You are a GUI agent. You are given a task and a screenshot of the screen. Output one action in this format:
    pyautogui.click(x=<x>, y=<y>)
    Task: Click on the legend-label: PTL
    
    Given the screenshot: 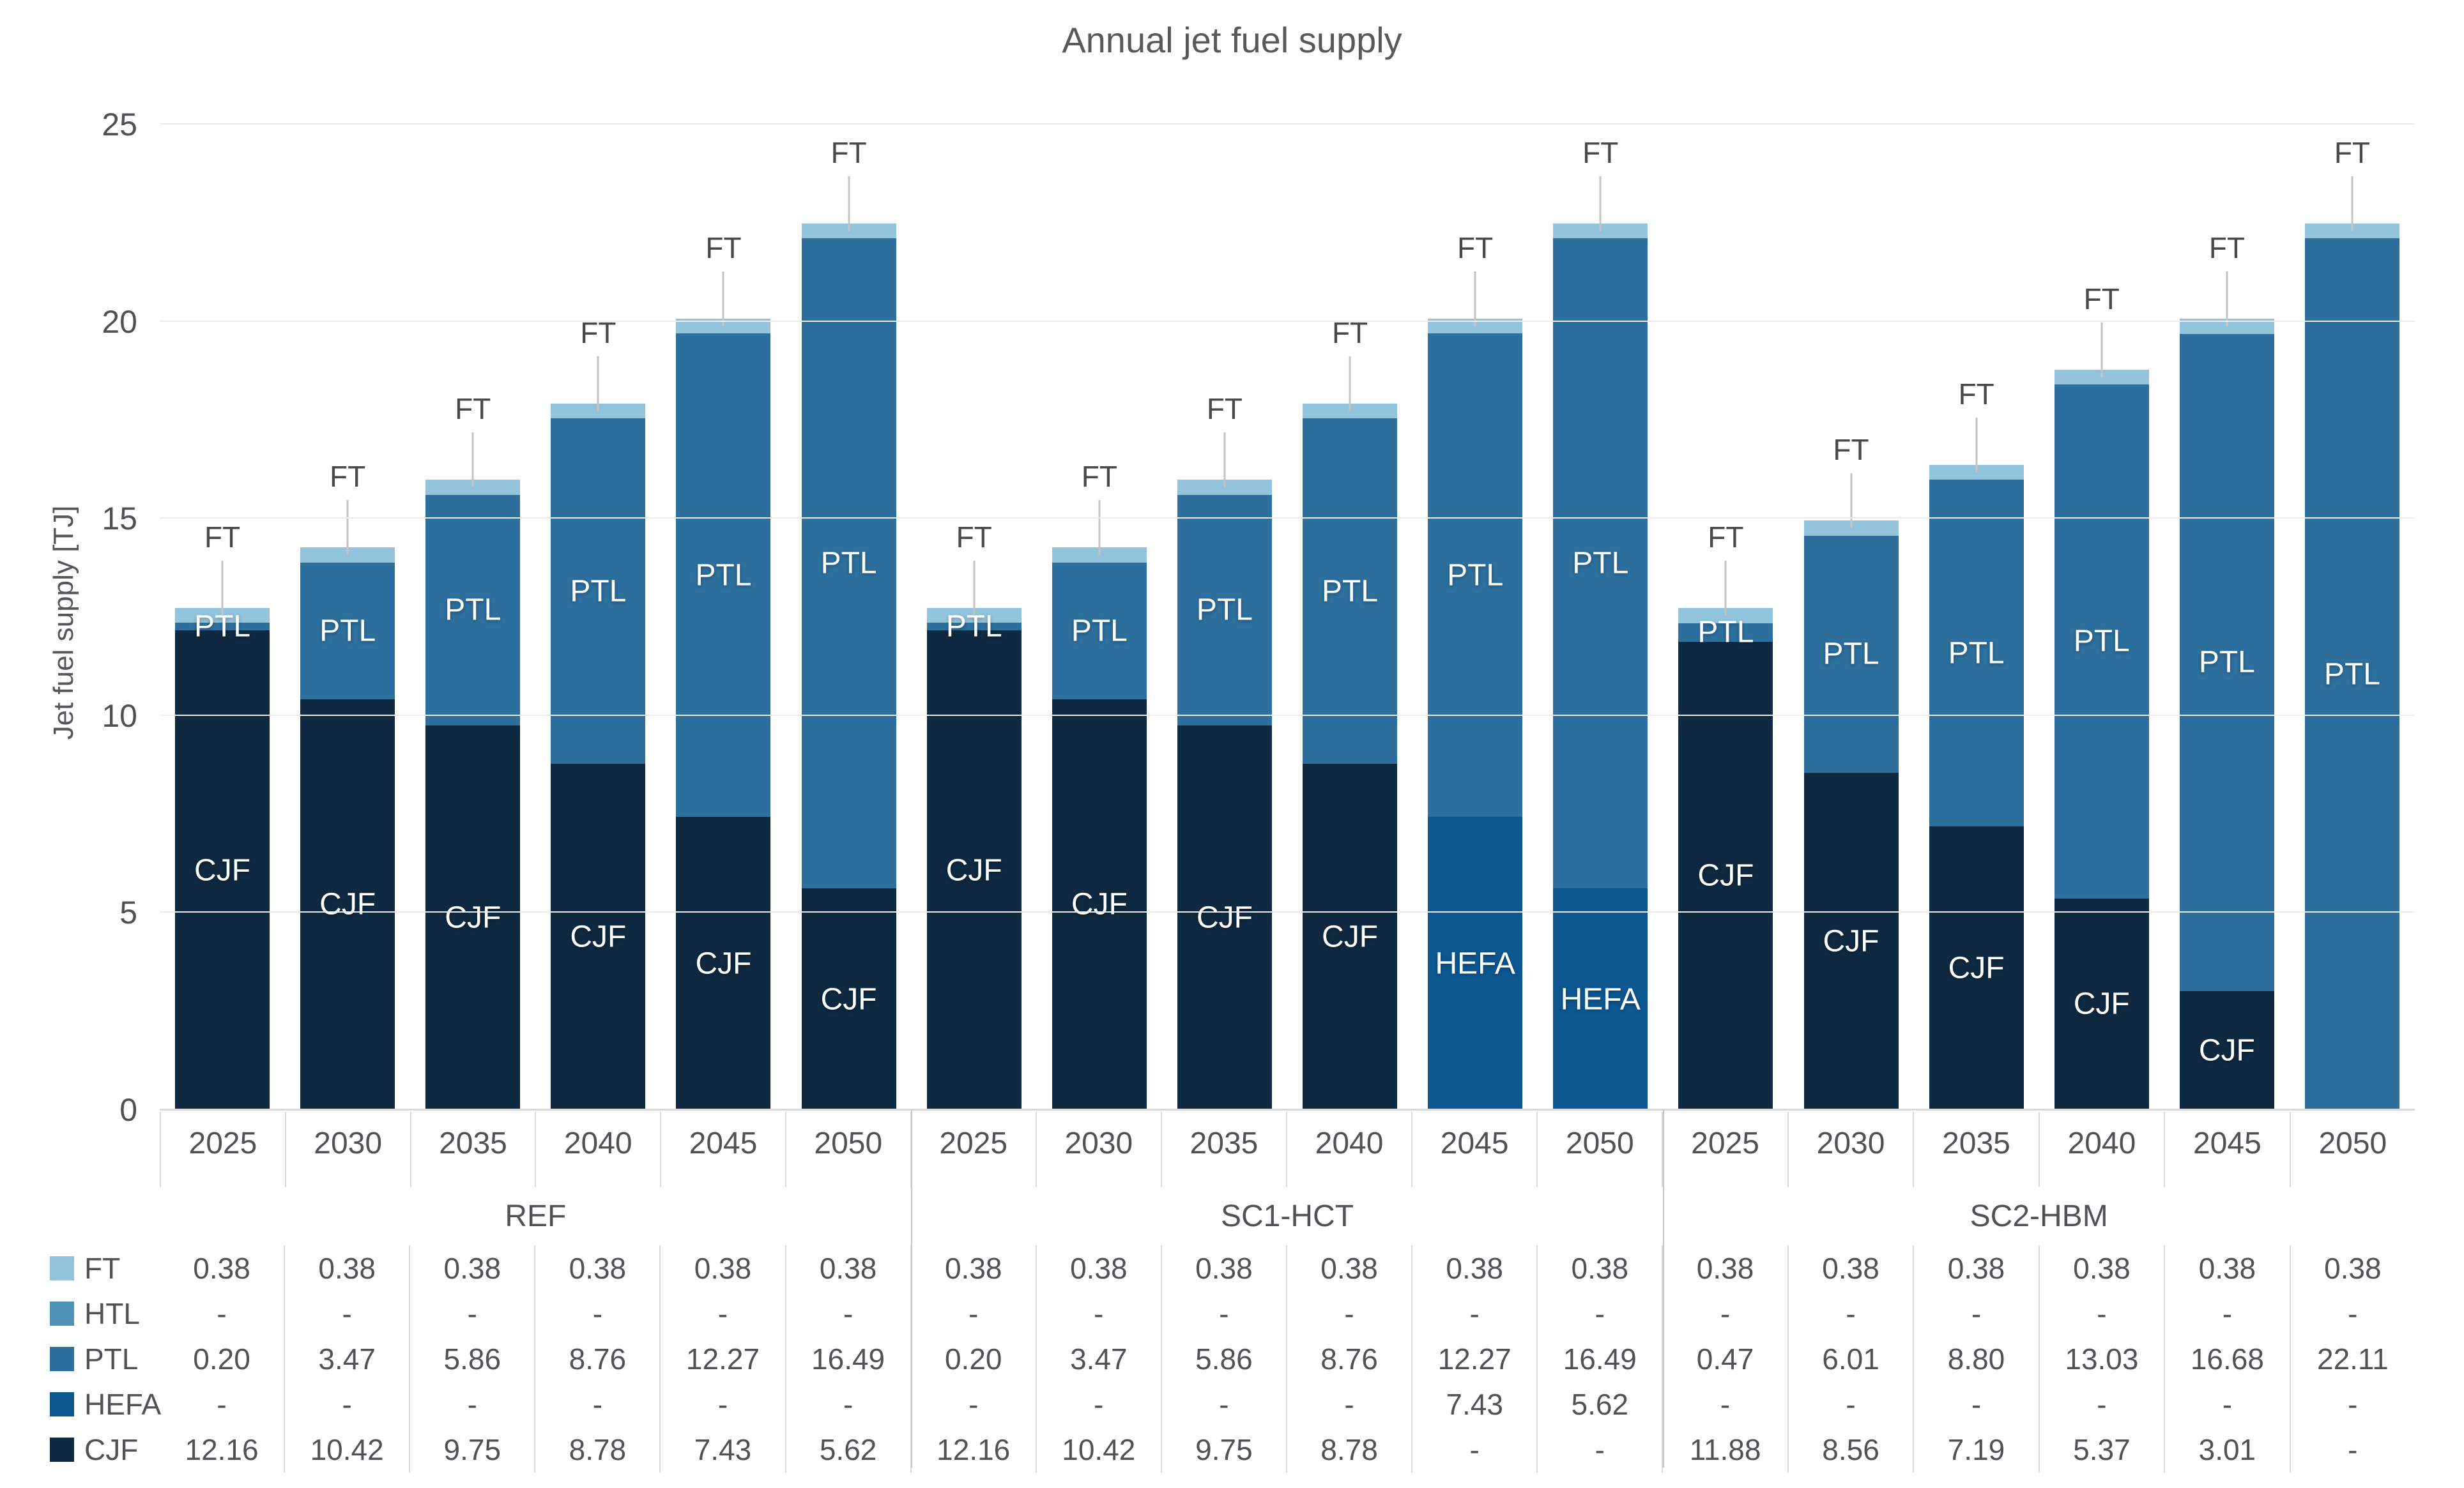 What is the action you would take?
    pyautogui.click(x=111, y=1359)
    